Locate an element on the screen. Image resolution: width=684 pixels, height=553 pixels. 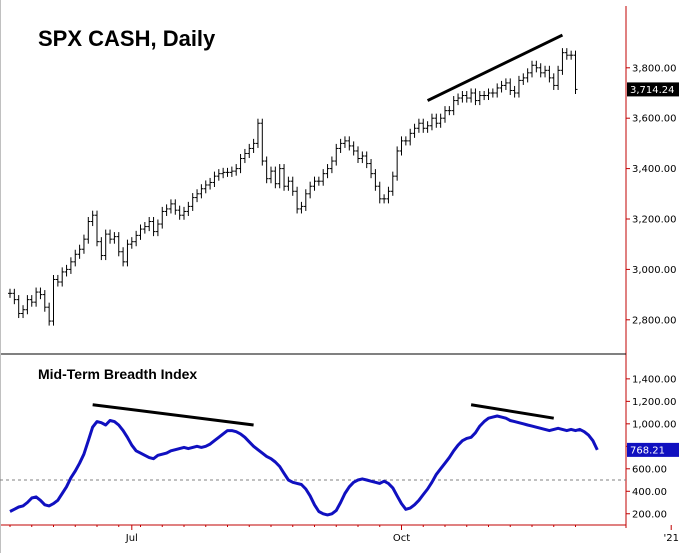
breadth-last-value-badge: 768.21 is located at coordinates (653, 449).